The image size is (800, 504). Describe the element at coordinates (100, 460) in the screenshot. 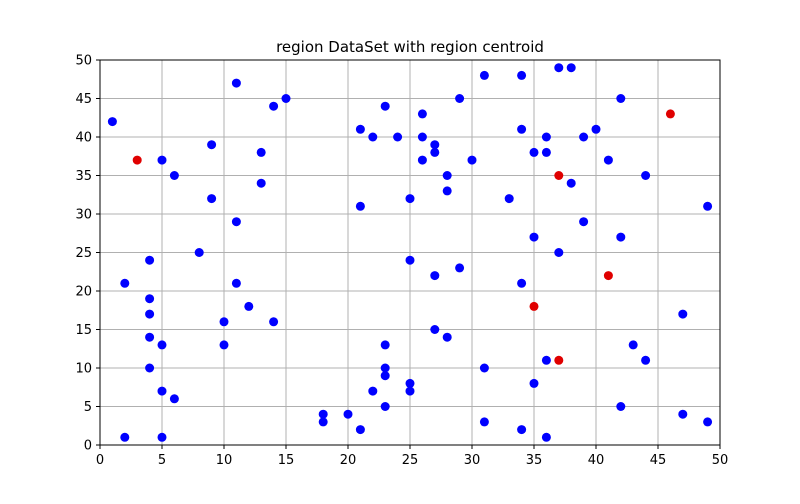

I see `x-tick-label: 0` at that location.